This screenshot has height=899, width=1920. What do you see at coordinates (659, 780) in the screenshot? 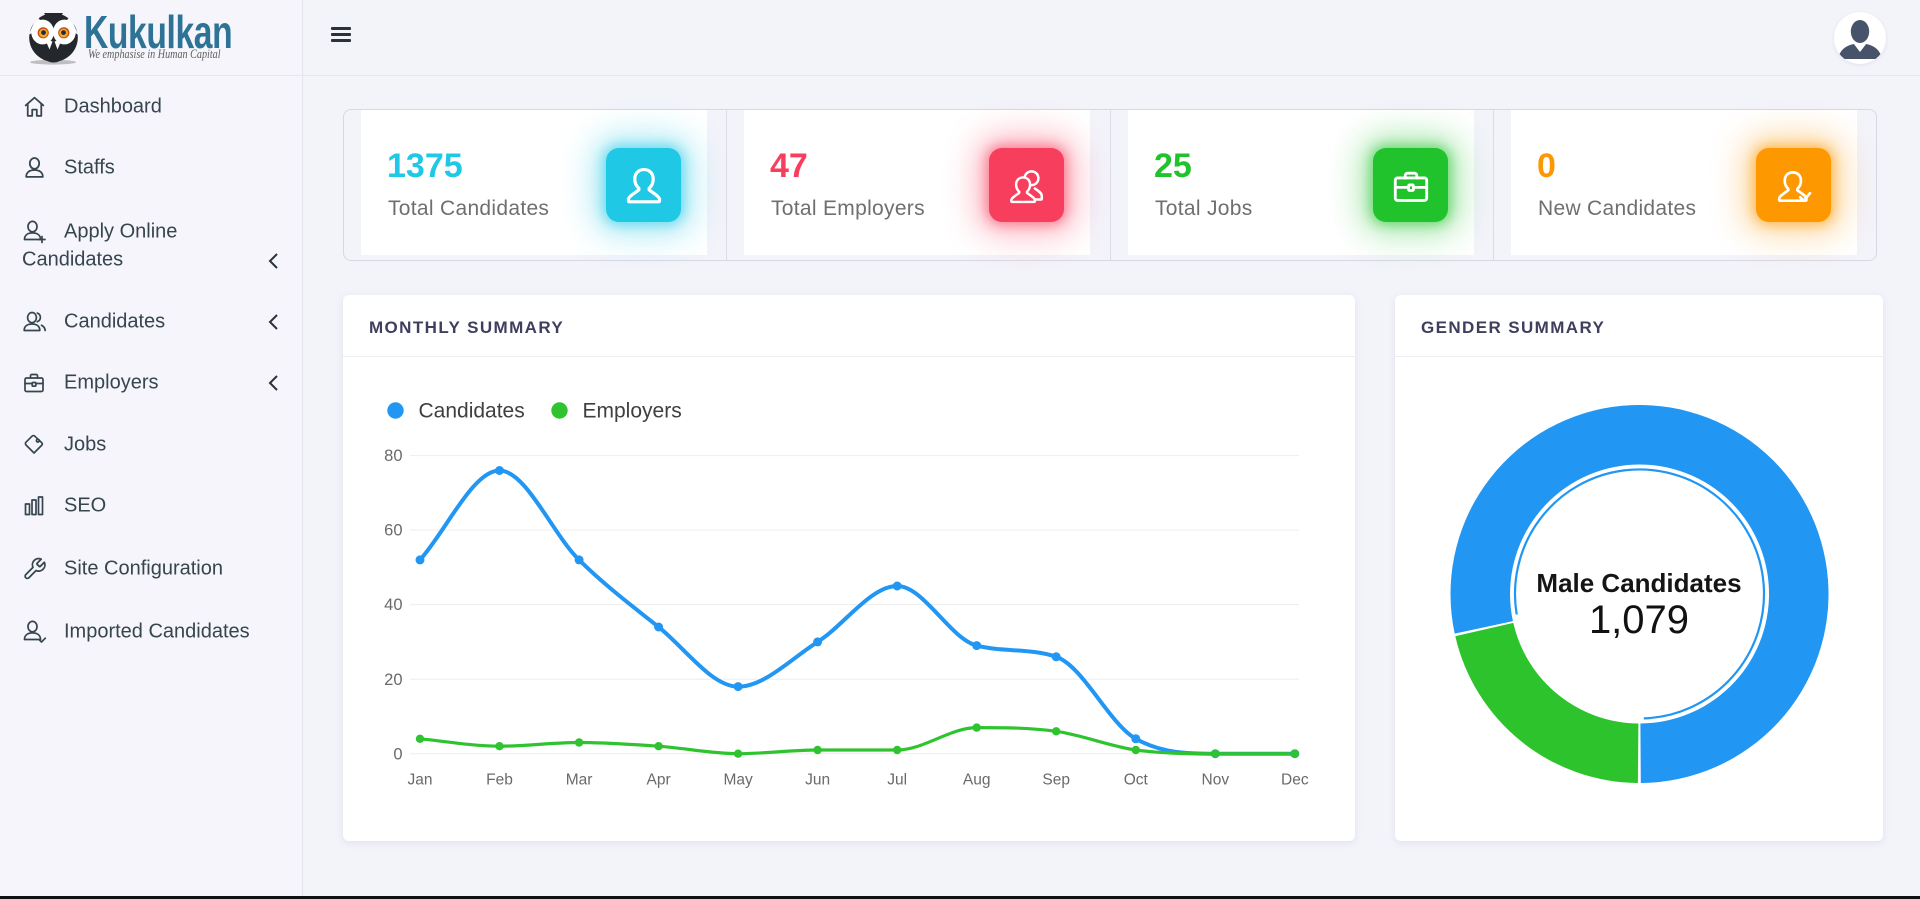
I see `svg-text: Apr` at bounding box center [659, 780].